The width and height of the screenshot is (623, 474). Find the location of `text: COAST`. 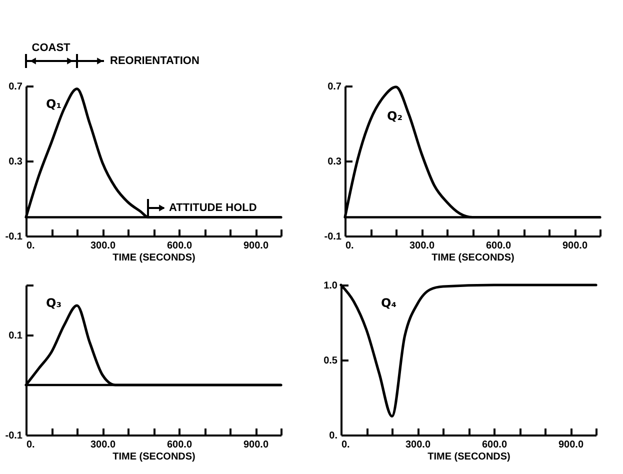

text: COAST is located at coordinates (51, 48).